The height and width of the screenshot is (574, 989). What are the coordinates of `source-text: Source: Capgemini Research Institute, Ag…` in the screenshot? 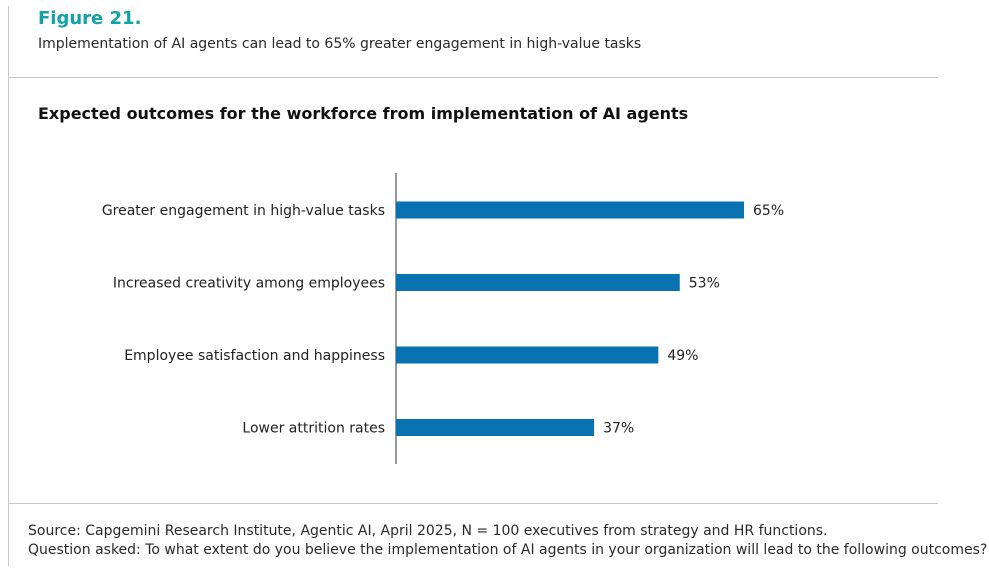 It's located at (428, 531).